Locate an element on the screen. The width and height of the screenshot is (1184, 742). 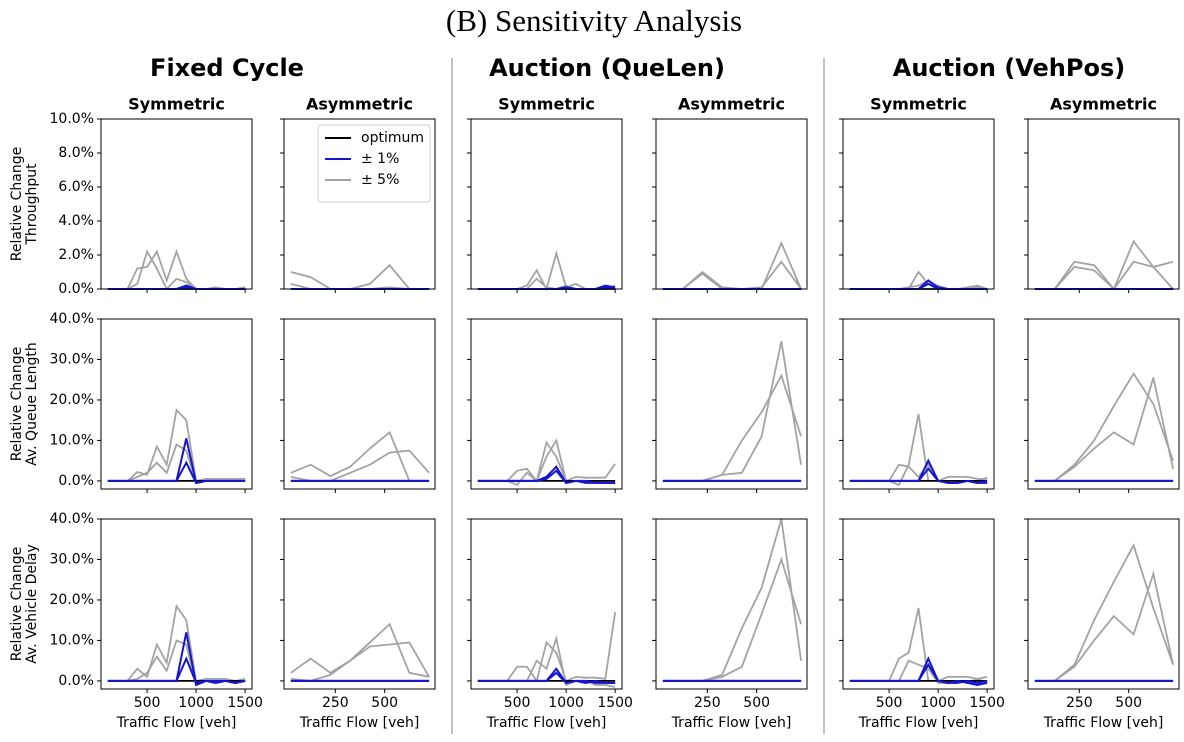
y-tick-label: 2.0% is located at coordinates (76, 255).